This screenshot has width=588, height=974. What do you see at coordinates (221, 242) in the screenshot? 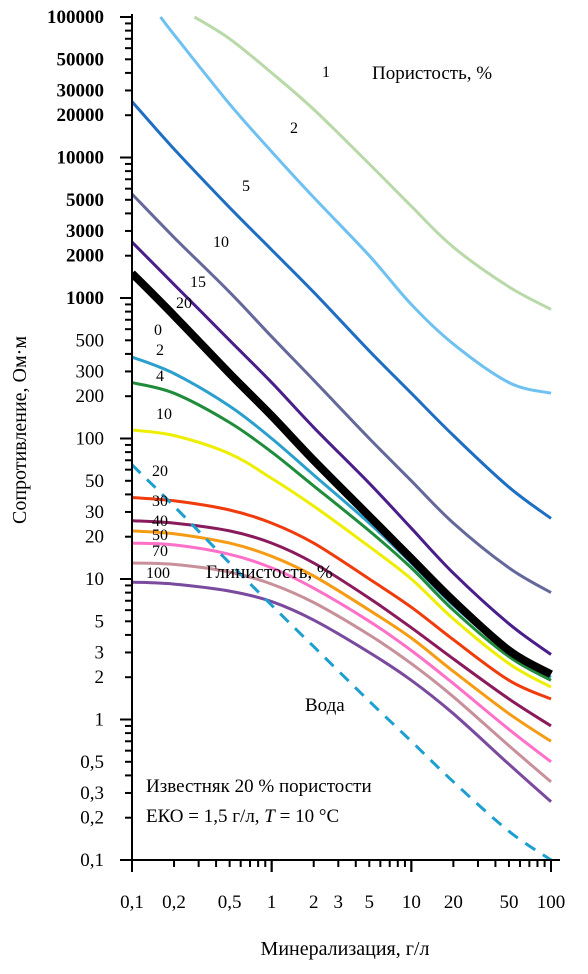
I see `curve-label-porosity-10: 10` at bounding box center [221, 242].